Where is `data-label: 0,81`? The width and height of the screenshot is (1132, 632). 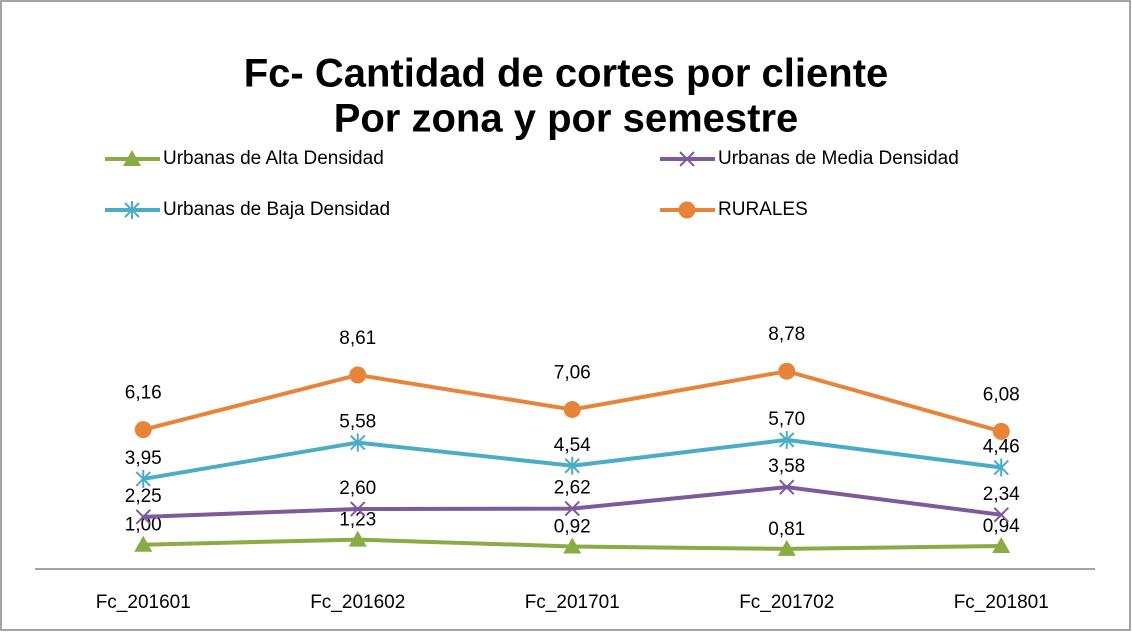 data-label: 0,81 is located at coordinates (786, 529).